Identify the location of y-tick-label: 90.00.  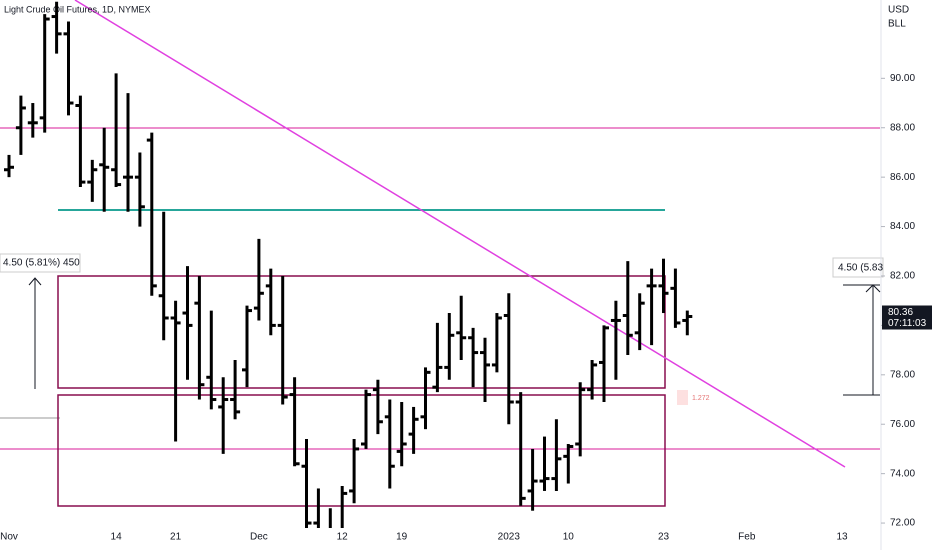
(902, 78).